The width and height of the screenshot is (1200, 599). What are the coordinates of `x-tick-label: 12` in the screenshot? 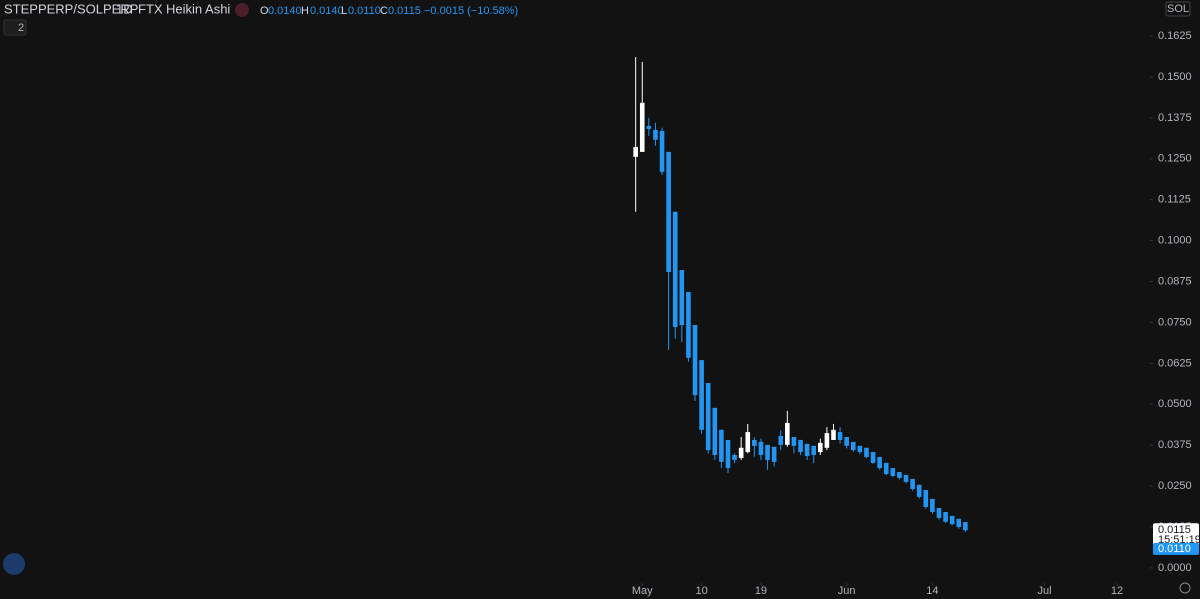 It's located at (1117, 591).